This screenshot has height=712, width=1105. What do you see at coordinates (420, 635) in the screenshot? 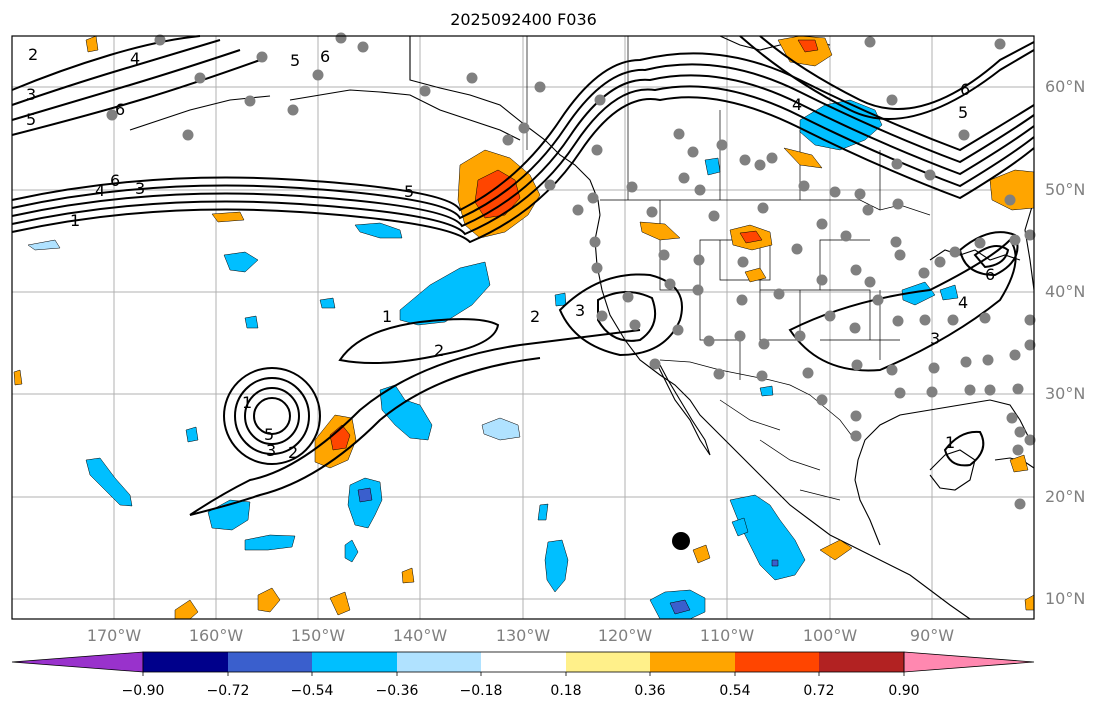
I see `lon-label: 140°W` at bounding box center [420, 635].